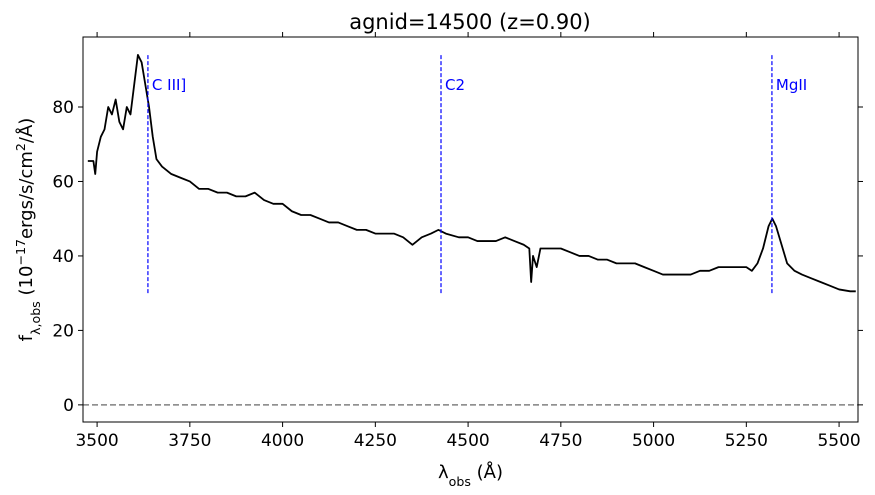 The width and height of the screenshot is (875, 495). Describe the element at coordinates (68, 406) in the screenshot. I see `y-tick-label: 0` at that location.